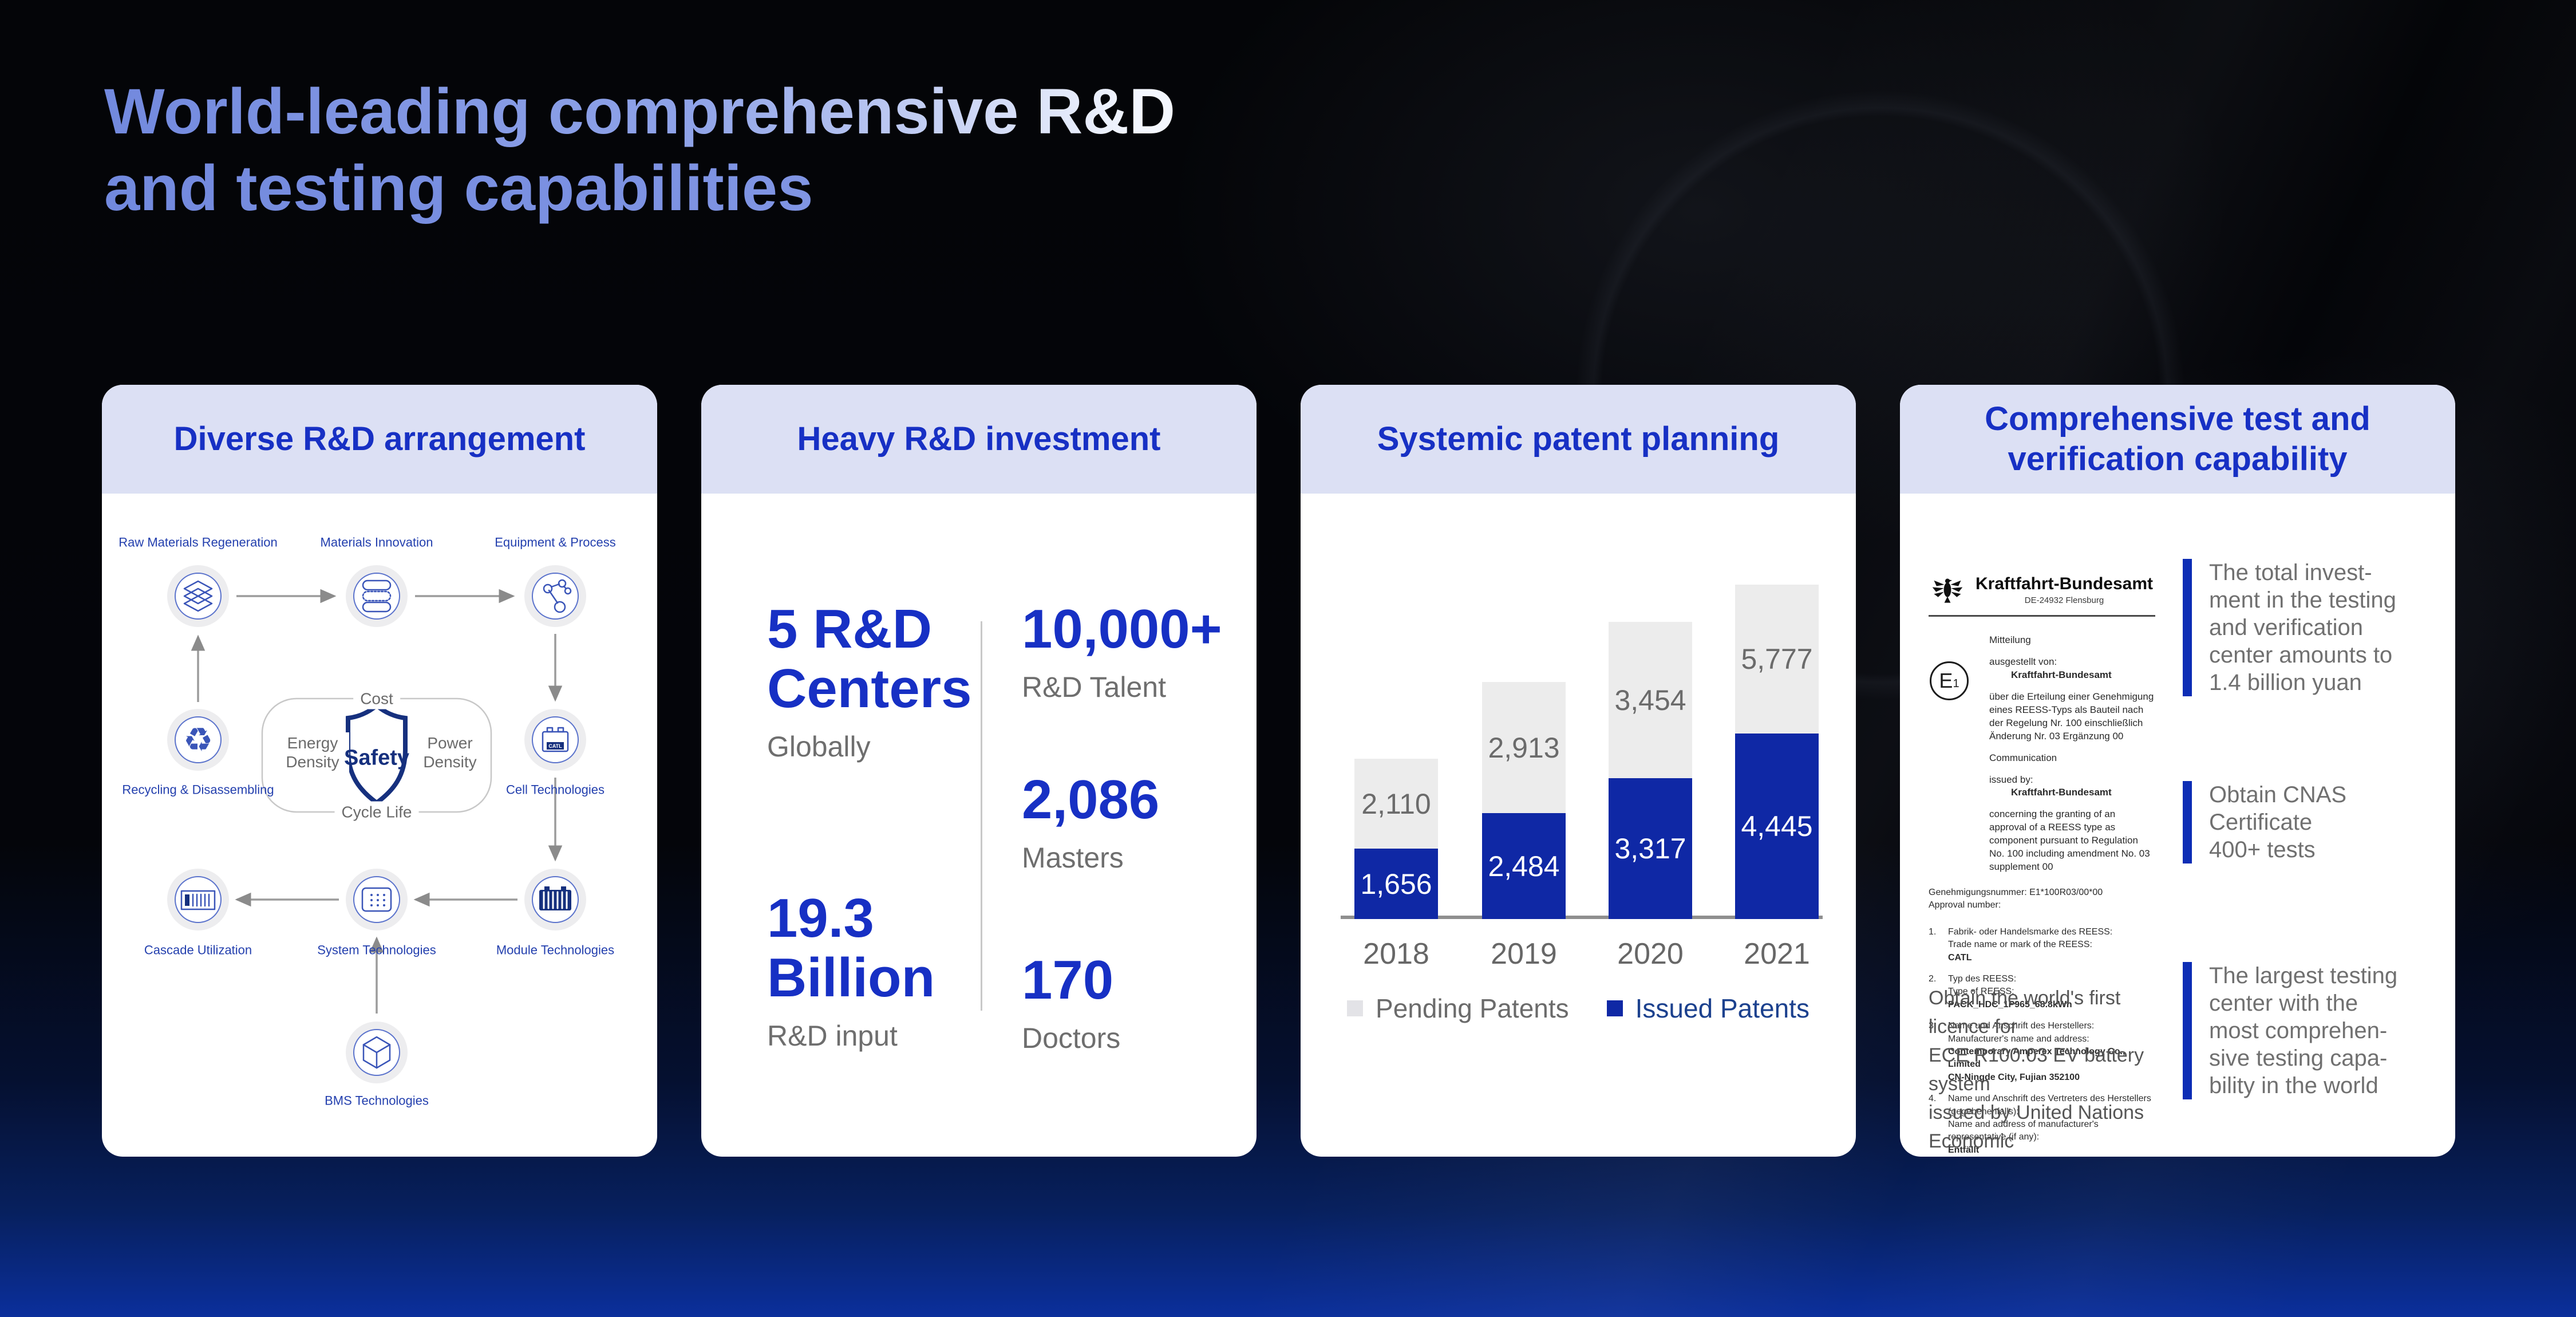 Image resolution: width=2576 pixels, height=1317 pixels. Describe the element at coordinates (1068, 980) in the screenshot. I see `stat-doctors-line1: 170` at that location.